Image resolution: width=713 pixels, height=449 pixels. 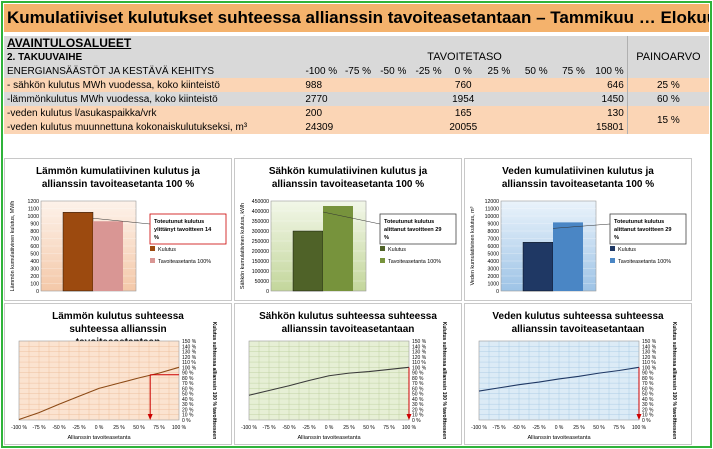 I want to click on cell-zero: 165, so click(x=463, y=113).